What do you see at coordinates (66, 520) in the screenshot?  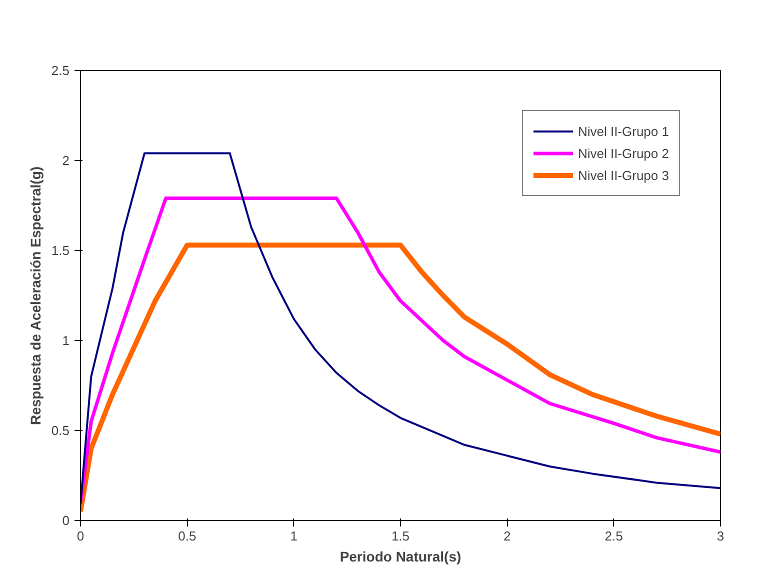 I see `y-tick-label: 0` at bounding box center [66, 520].